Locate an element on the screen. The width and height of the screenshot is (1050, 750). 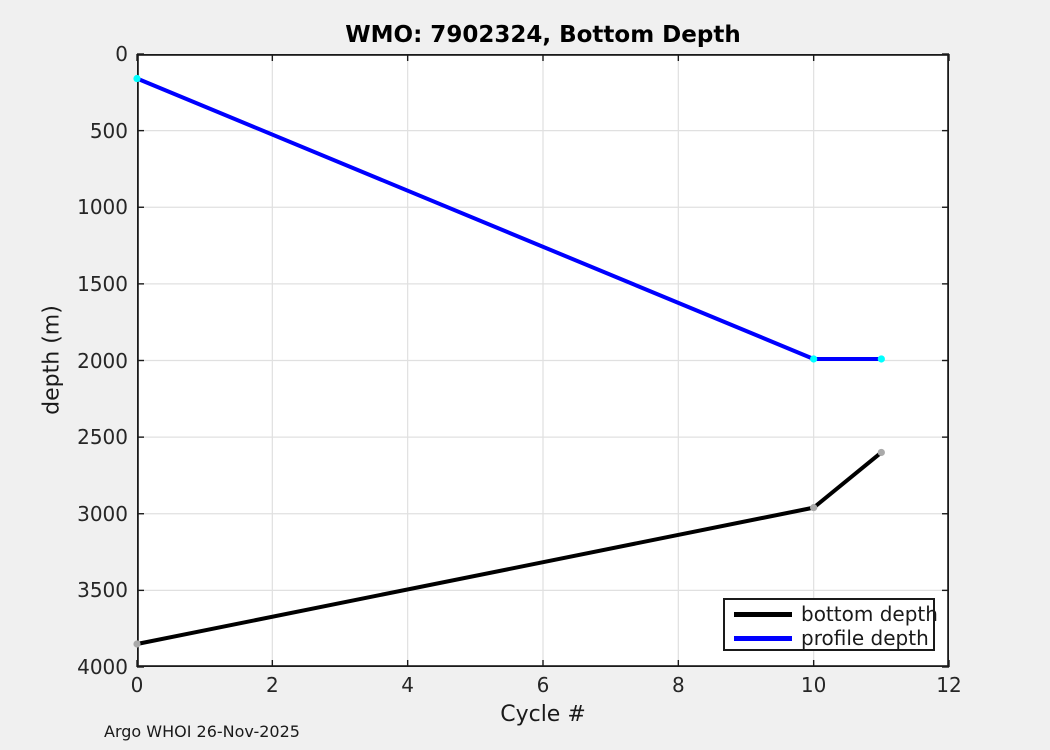
y-tick-label: 0 is located at coordinates (121, 54).